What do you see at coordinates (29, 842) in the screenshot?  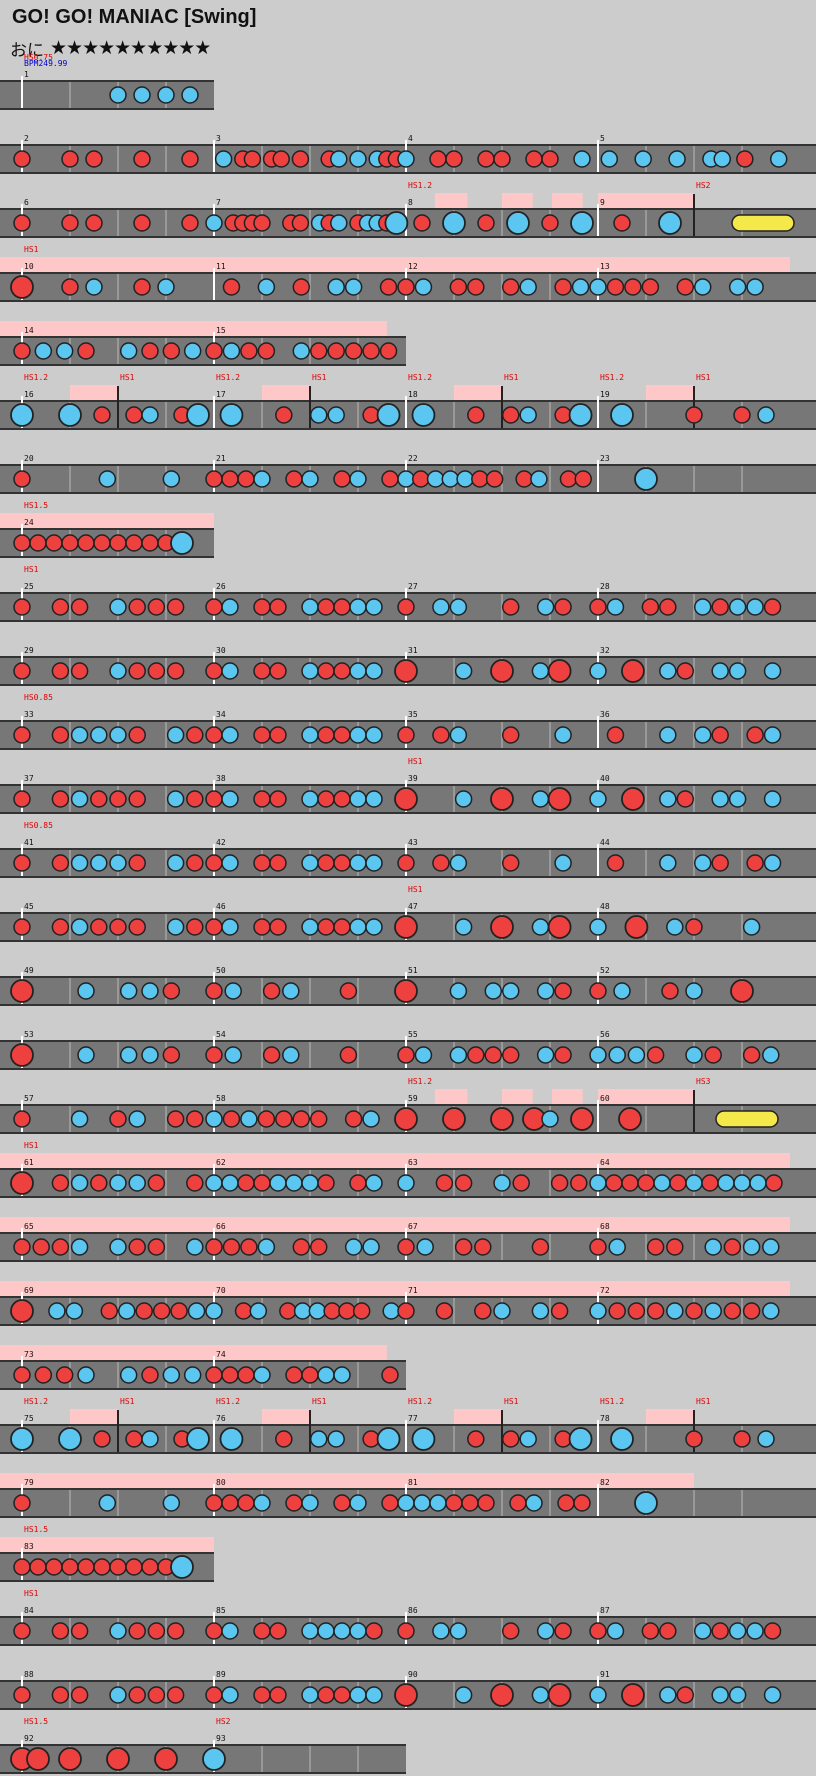 I see `measure-number: 41` at bounding box center [29, 842].